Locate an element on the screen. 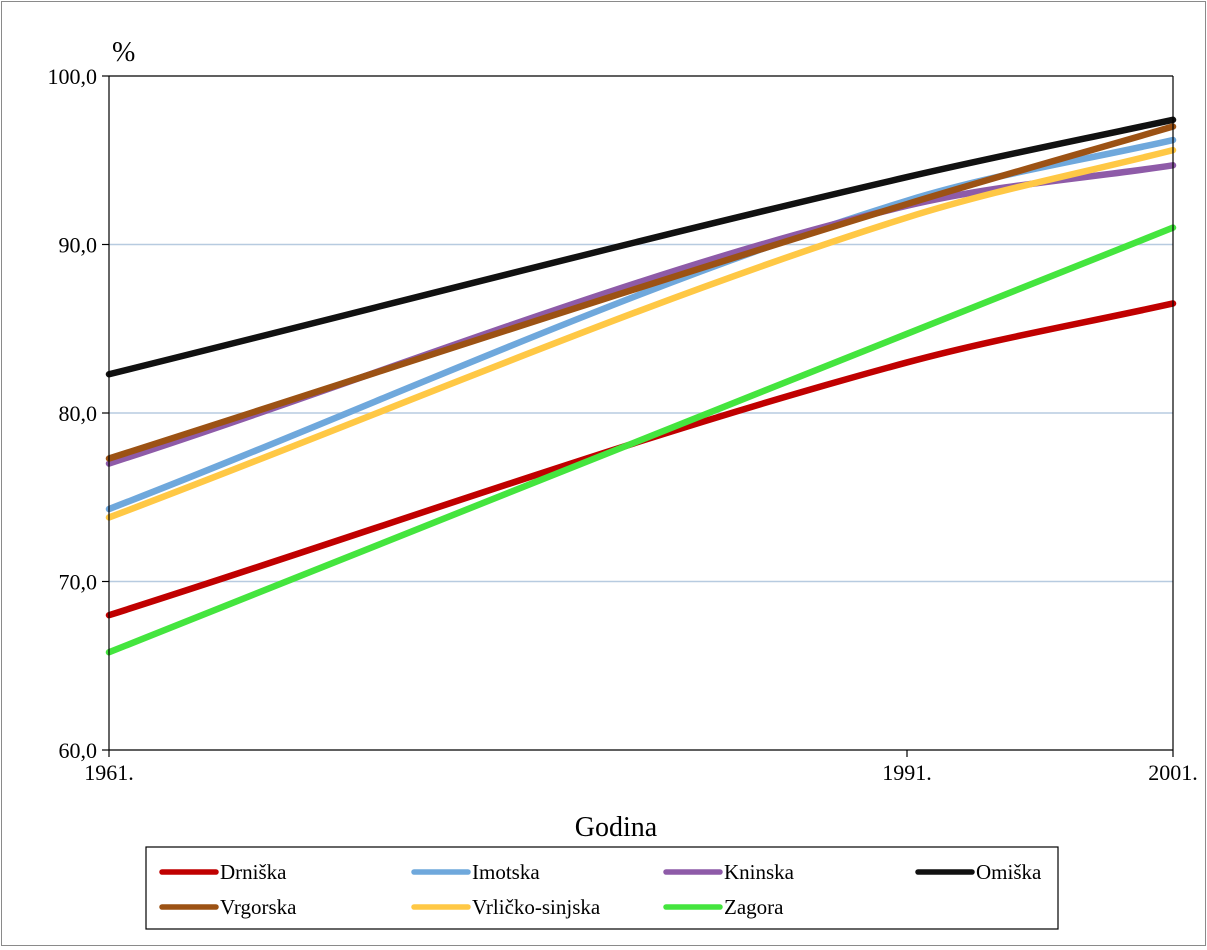 Image resolution: width=1207 pixels, height=950 pixels. x-axis-title: Godina is located at coordinates (616, 827).